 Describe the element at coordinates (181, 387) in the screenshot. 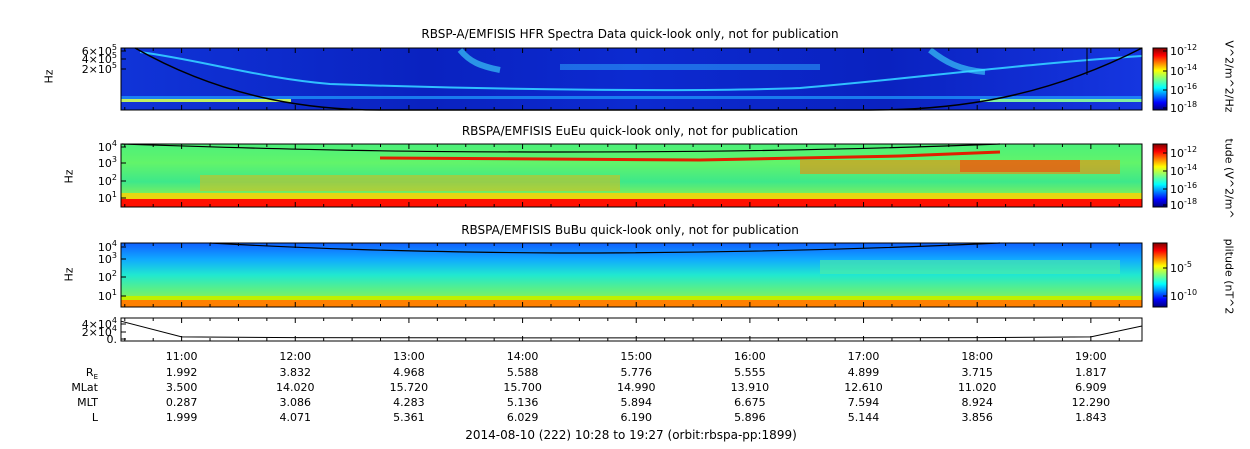

I see `ephemeris-value: 3.500` at that location.